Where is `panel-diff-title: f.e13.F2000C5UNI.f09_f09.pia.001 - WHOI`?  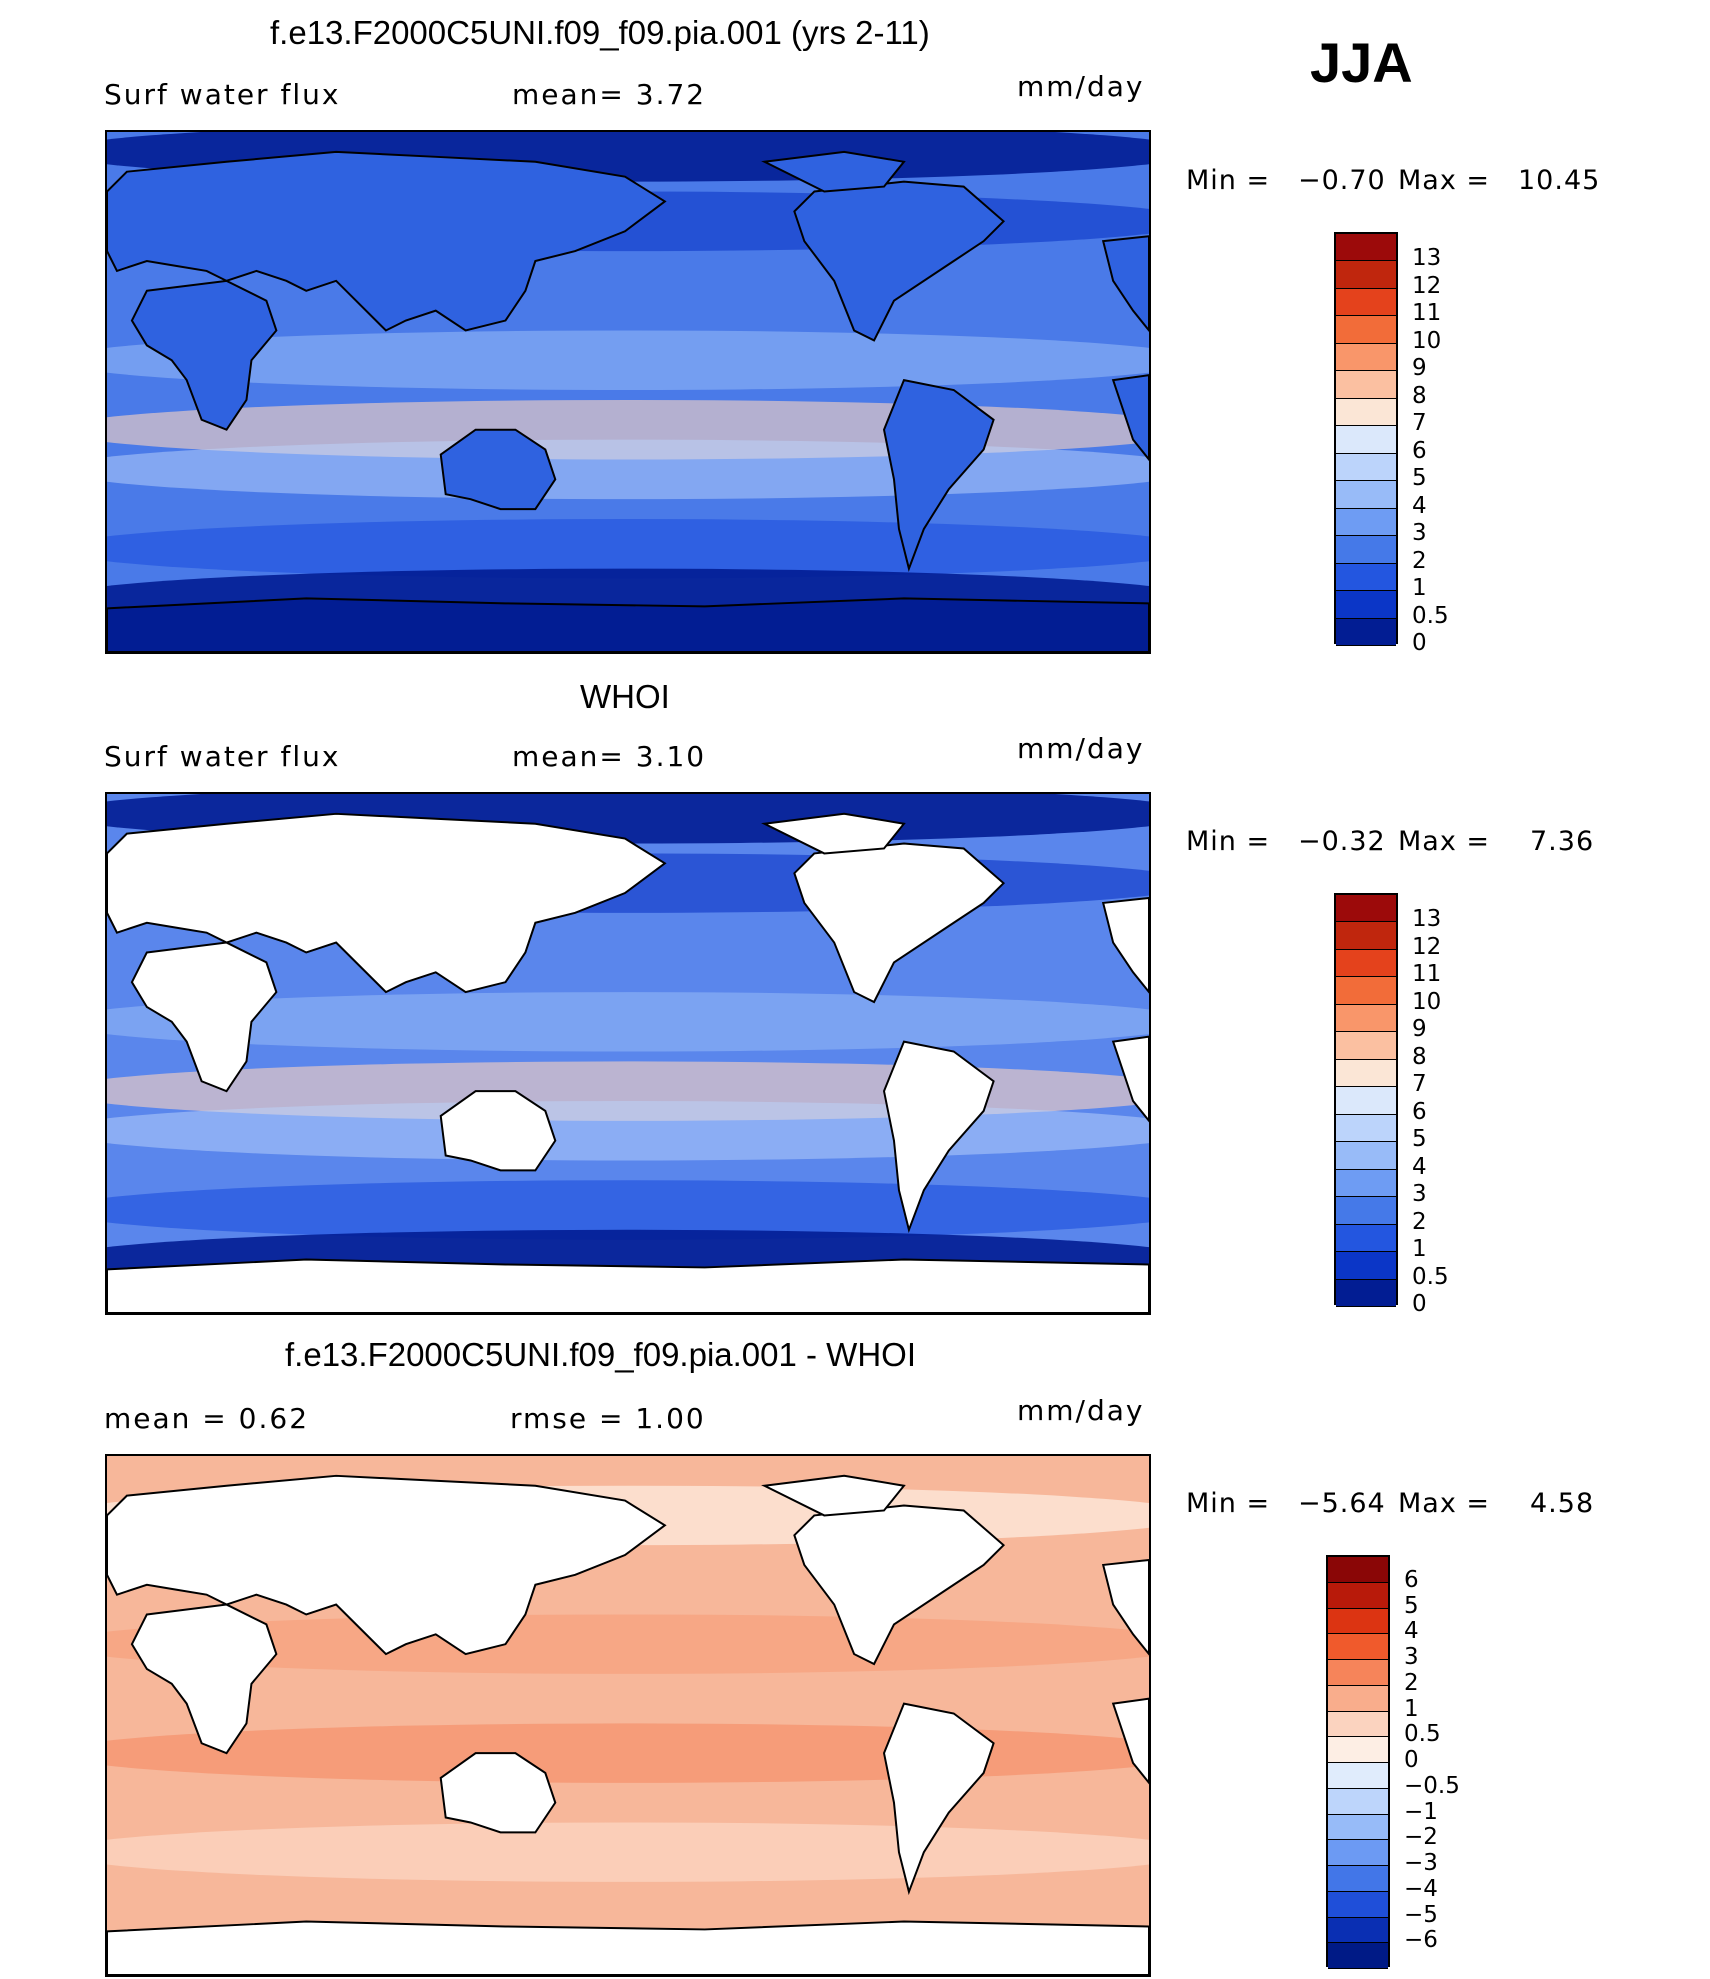 panel-diff-title: f.e13.F2000C5UNI.f09_f09.pia.001 - WHOI is located at coordinates (600, 1354).